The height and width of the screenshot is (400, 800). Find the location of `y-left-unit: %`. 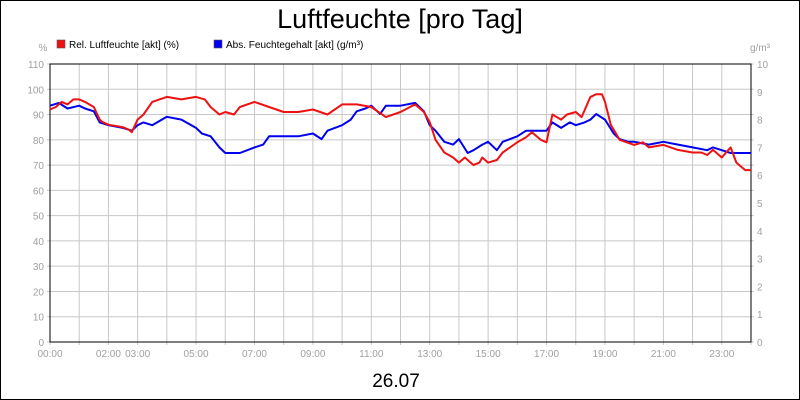

y-left-unit: % is located at coordinates (43, 48).